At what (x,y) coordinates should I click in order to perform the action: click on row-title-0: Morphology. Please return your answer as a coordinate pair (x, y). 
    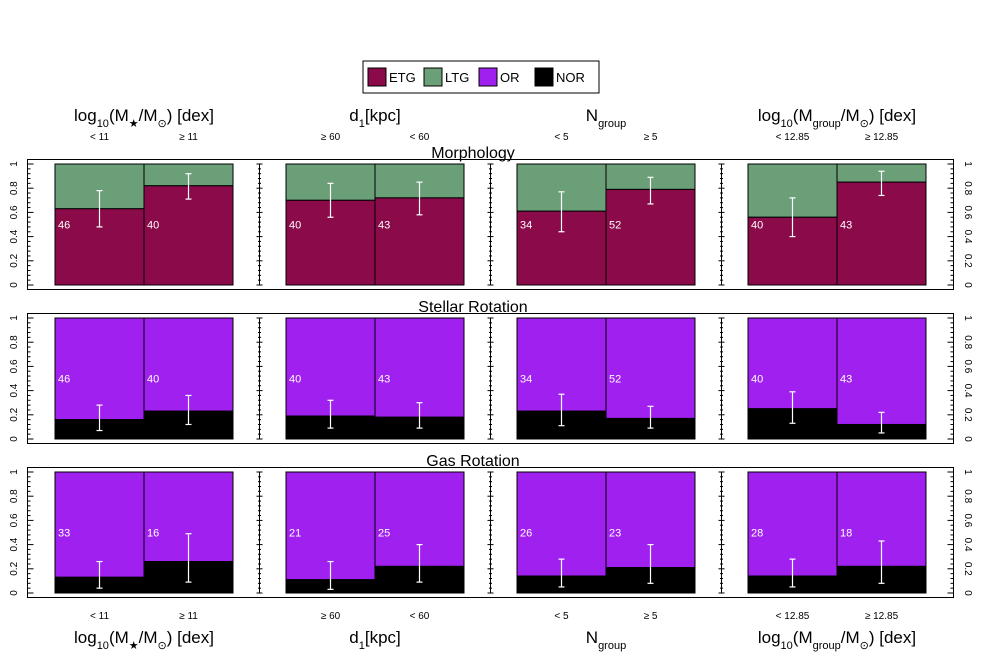
    Looking at the image, I should click on (473, 153).